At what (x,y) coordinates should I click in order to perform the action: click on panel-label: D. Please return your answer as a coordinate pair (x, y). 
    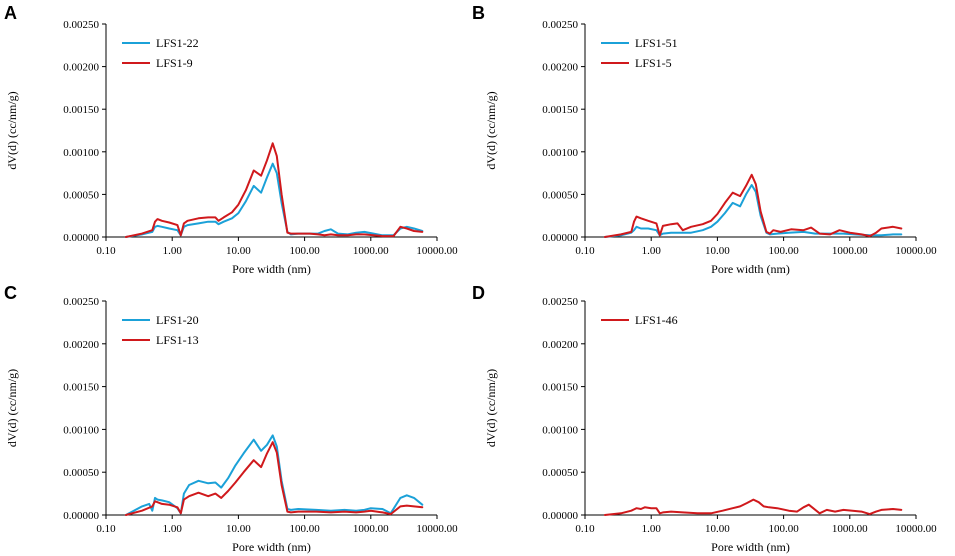
    Looking at the image, I should click on (478, 293).